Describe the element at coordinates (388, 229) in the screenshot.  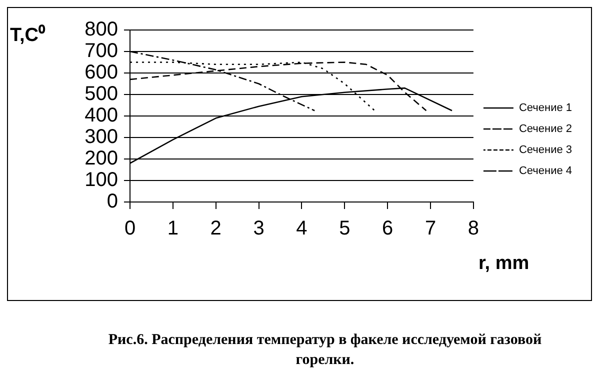
I see `x-tick-label: 6` at that location.